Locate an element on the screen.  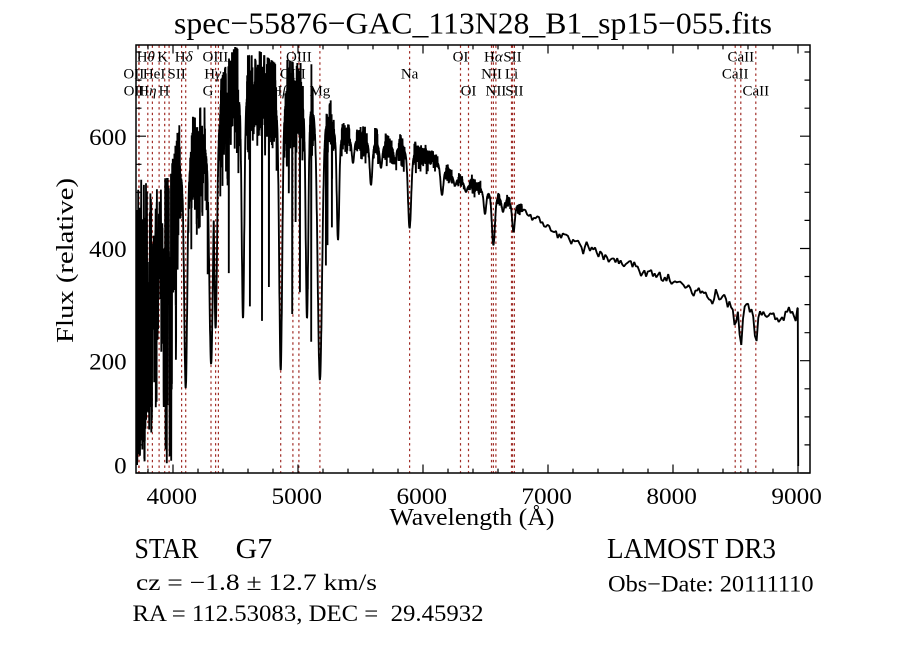
svg-text: Hη is located at coordinates (147, 92).